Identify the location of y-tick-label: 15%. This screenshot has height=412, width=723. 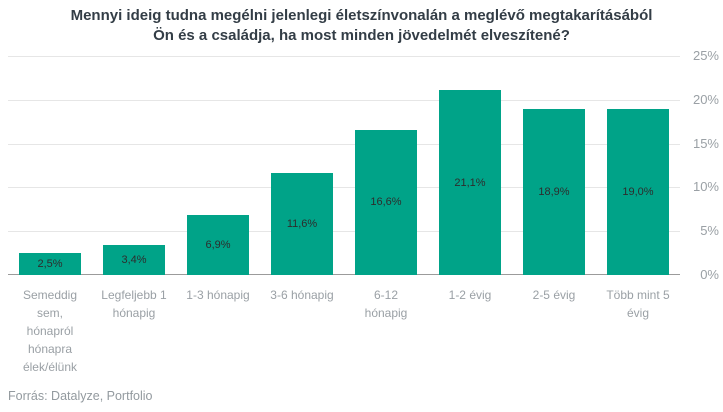
(705, 143).